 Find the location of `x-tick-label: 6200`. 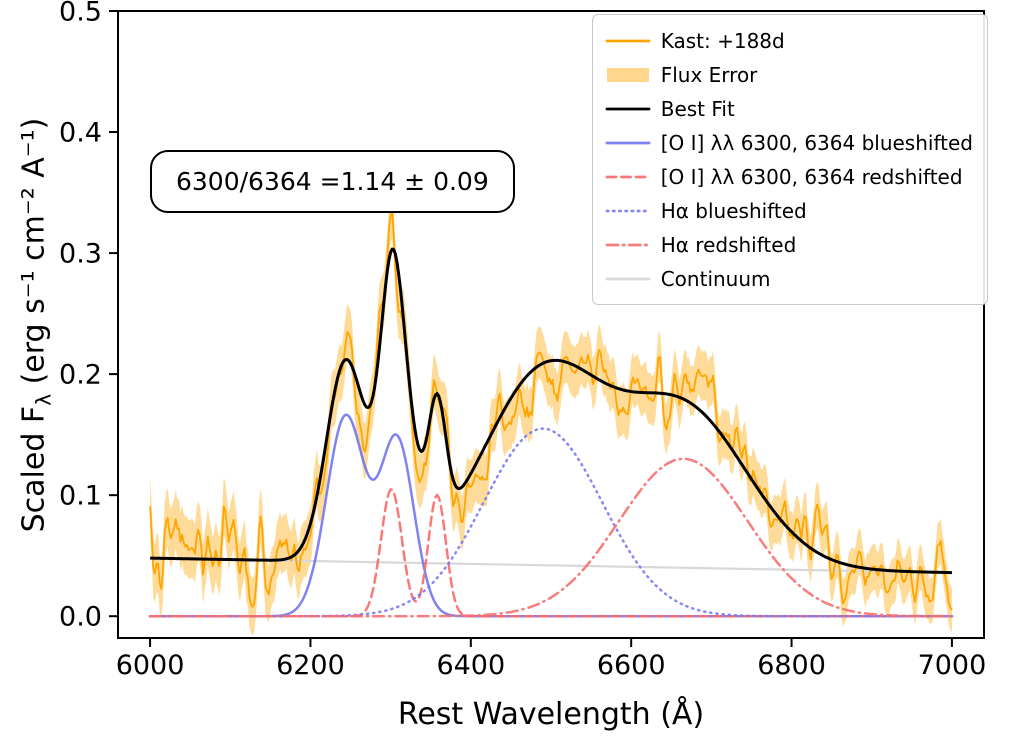

x-tick-label: 6200 is located at coordinates (310, 665).